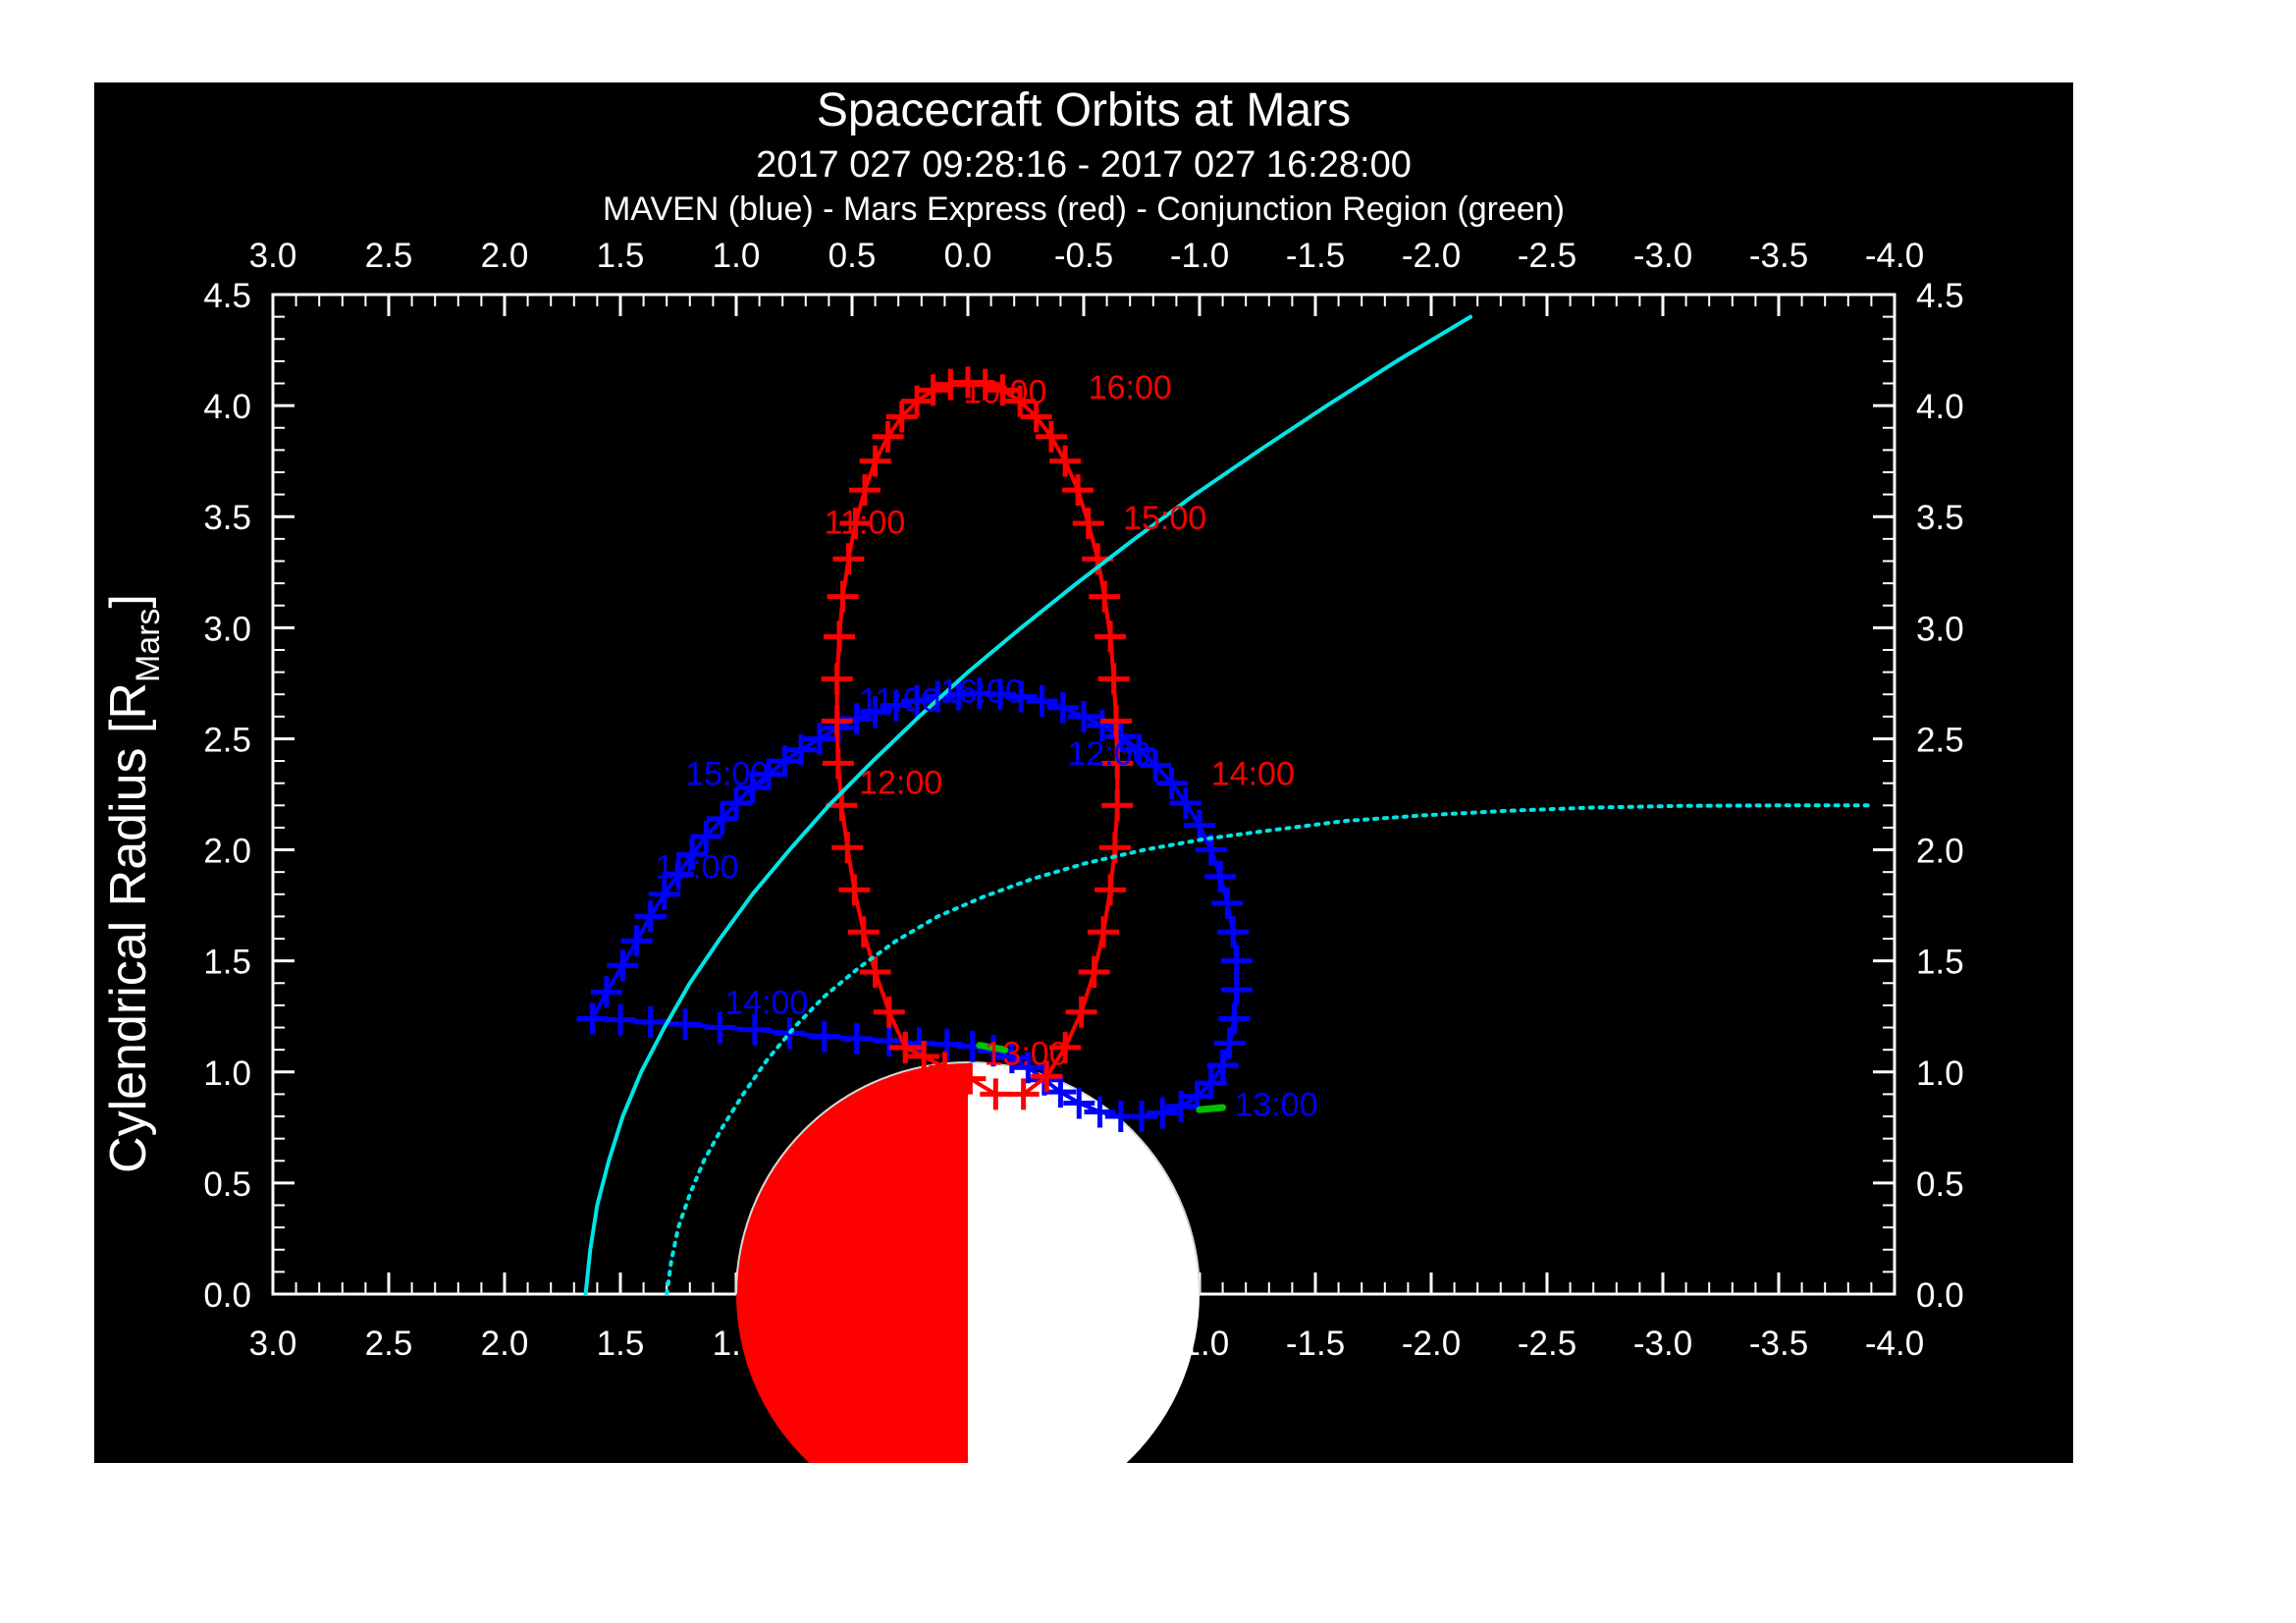 Image resolution: width=2296 pixels, height=1623 pixels. Describe the element at coordinates (1940, 1184) in the screenshot. I see `y-tick-label-right: 0.5` at that location.